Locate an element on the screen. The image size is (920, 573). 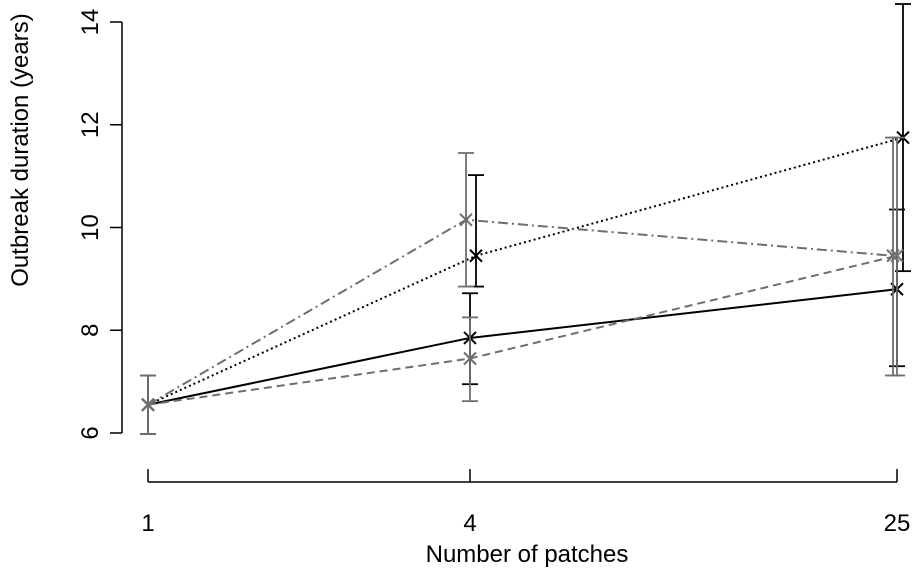
x-tick-label: 1 is located at coordinates (147, 523).